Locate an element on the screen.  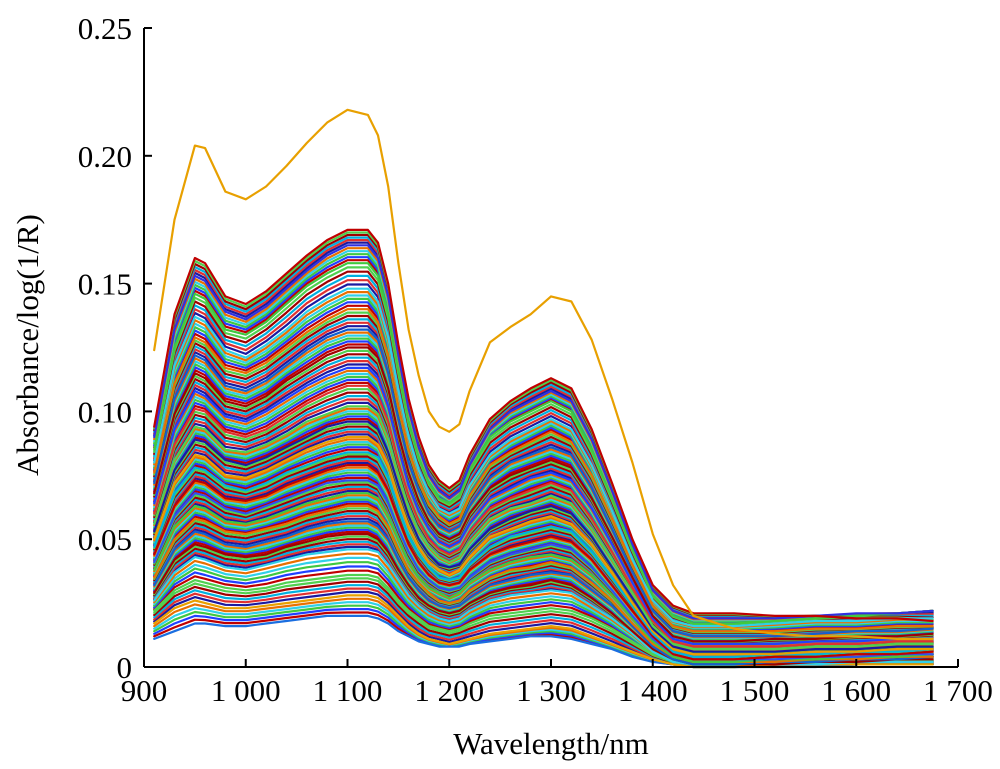
x-tick-label: 1 500 is located at coordinates (755, 690).